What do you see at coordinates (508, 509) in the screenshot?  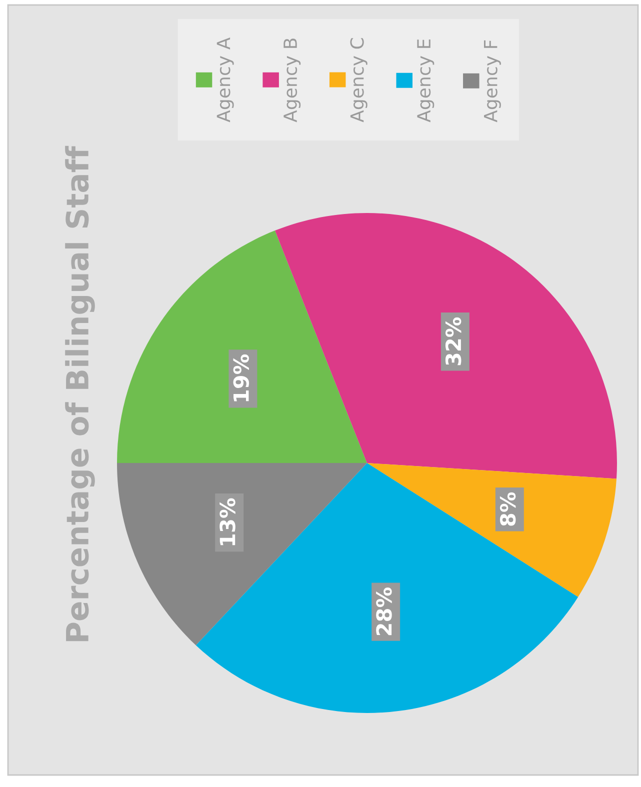 I see `data-label: 8%` at bounding box center [508, 509].